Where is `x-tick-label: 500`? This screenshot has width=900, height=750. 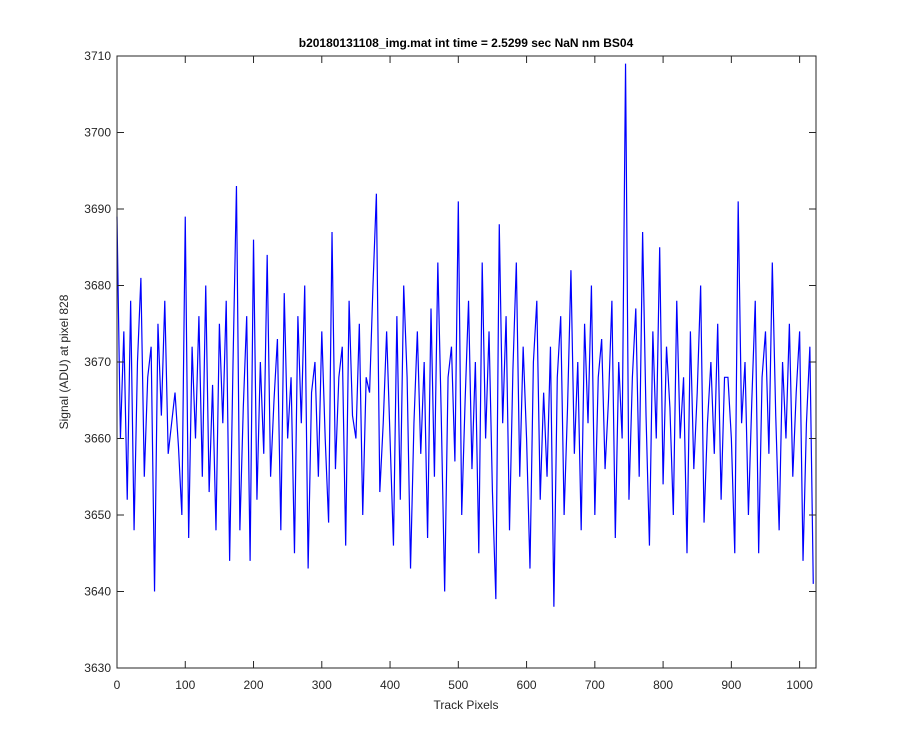 x-tick-label: 500 is located at coordinates (458, 685).